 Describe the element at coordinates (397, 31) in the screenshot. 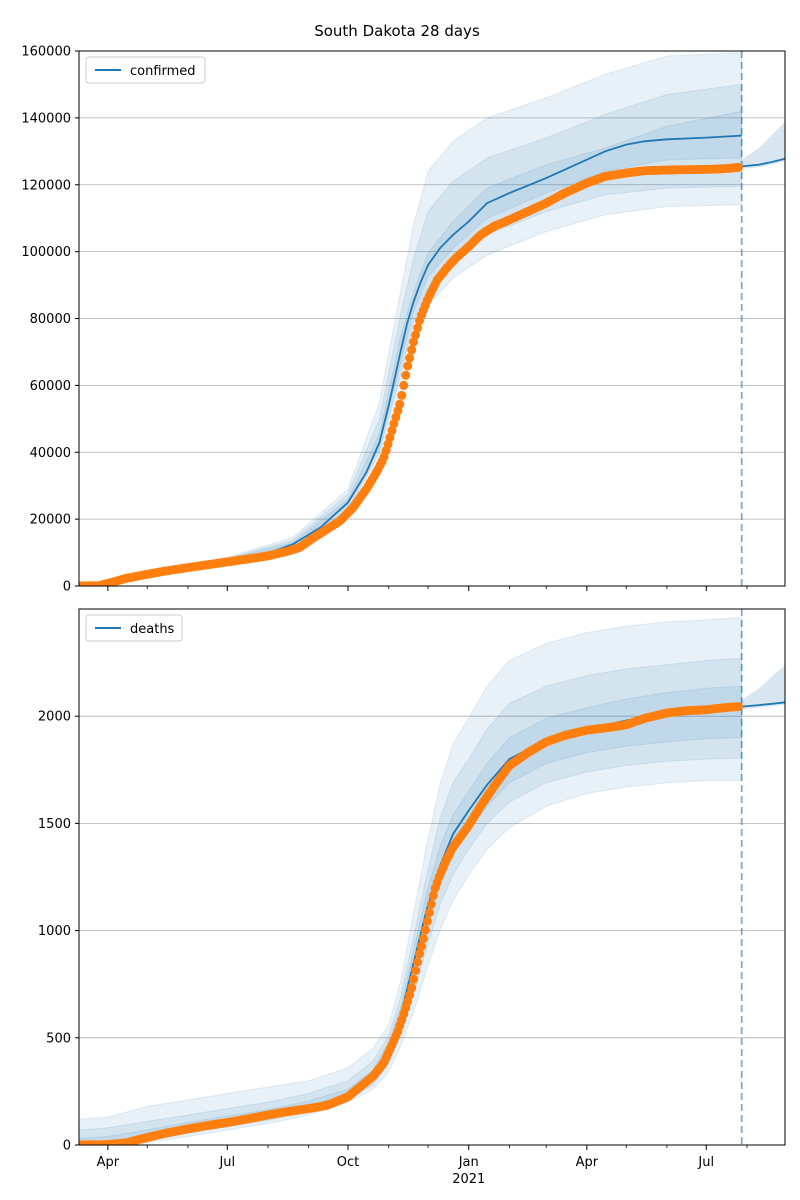

I see `figure-title: South Dakota 28 days` at that location.